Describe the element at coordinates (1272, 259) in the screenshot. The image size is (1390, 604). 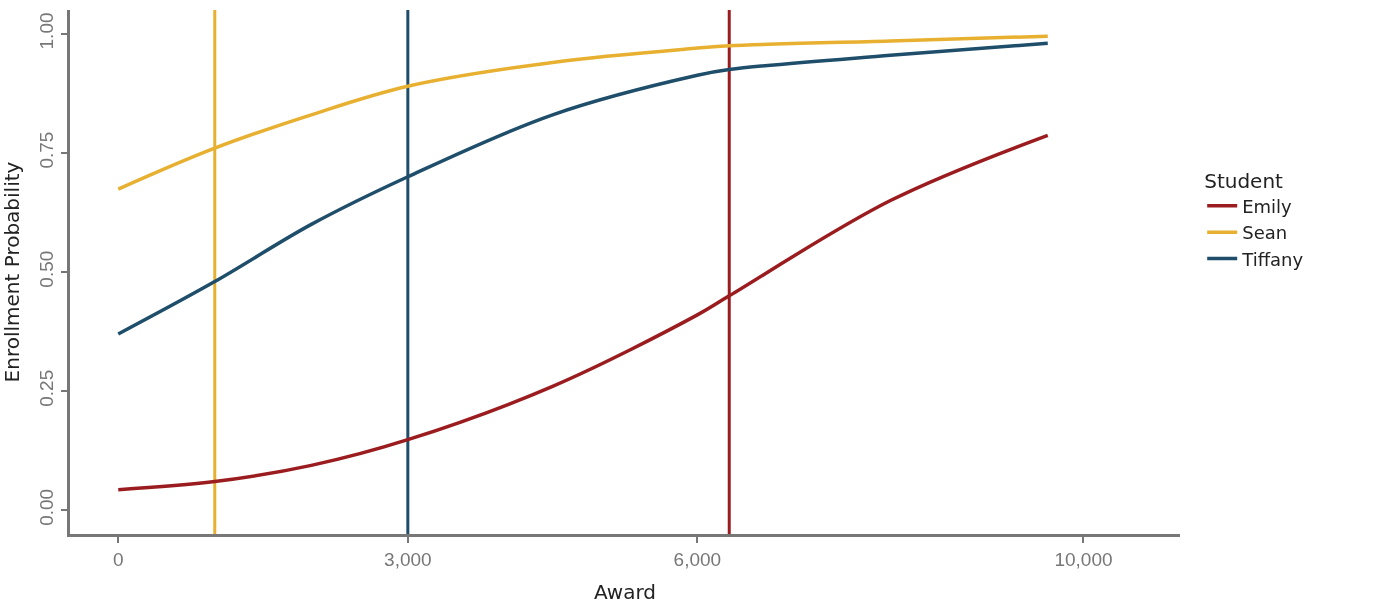
I see `legend-label: Tiffany` at that location.